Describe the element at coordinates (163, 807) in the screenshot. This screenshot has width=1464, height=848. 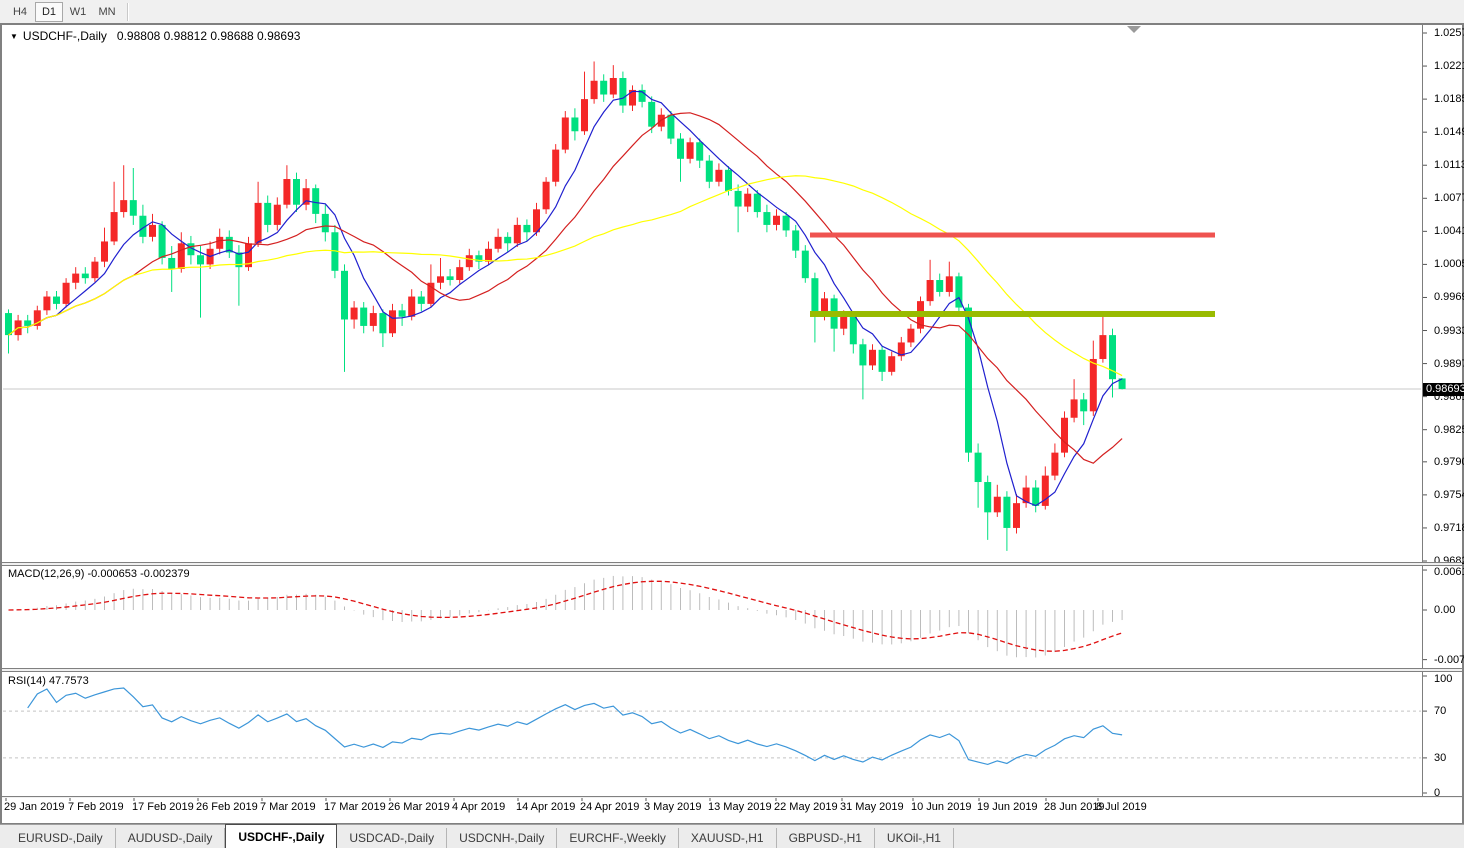
I see `date-axis-label: 17 Feb 2019` at that location.